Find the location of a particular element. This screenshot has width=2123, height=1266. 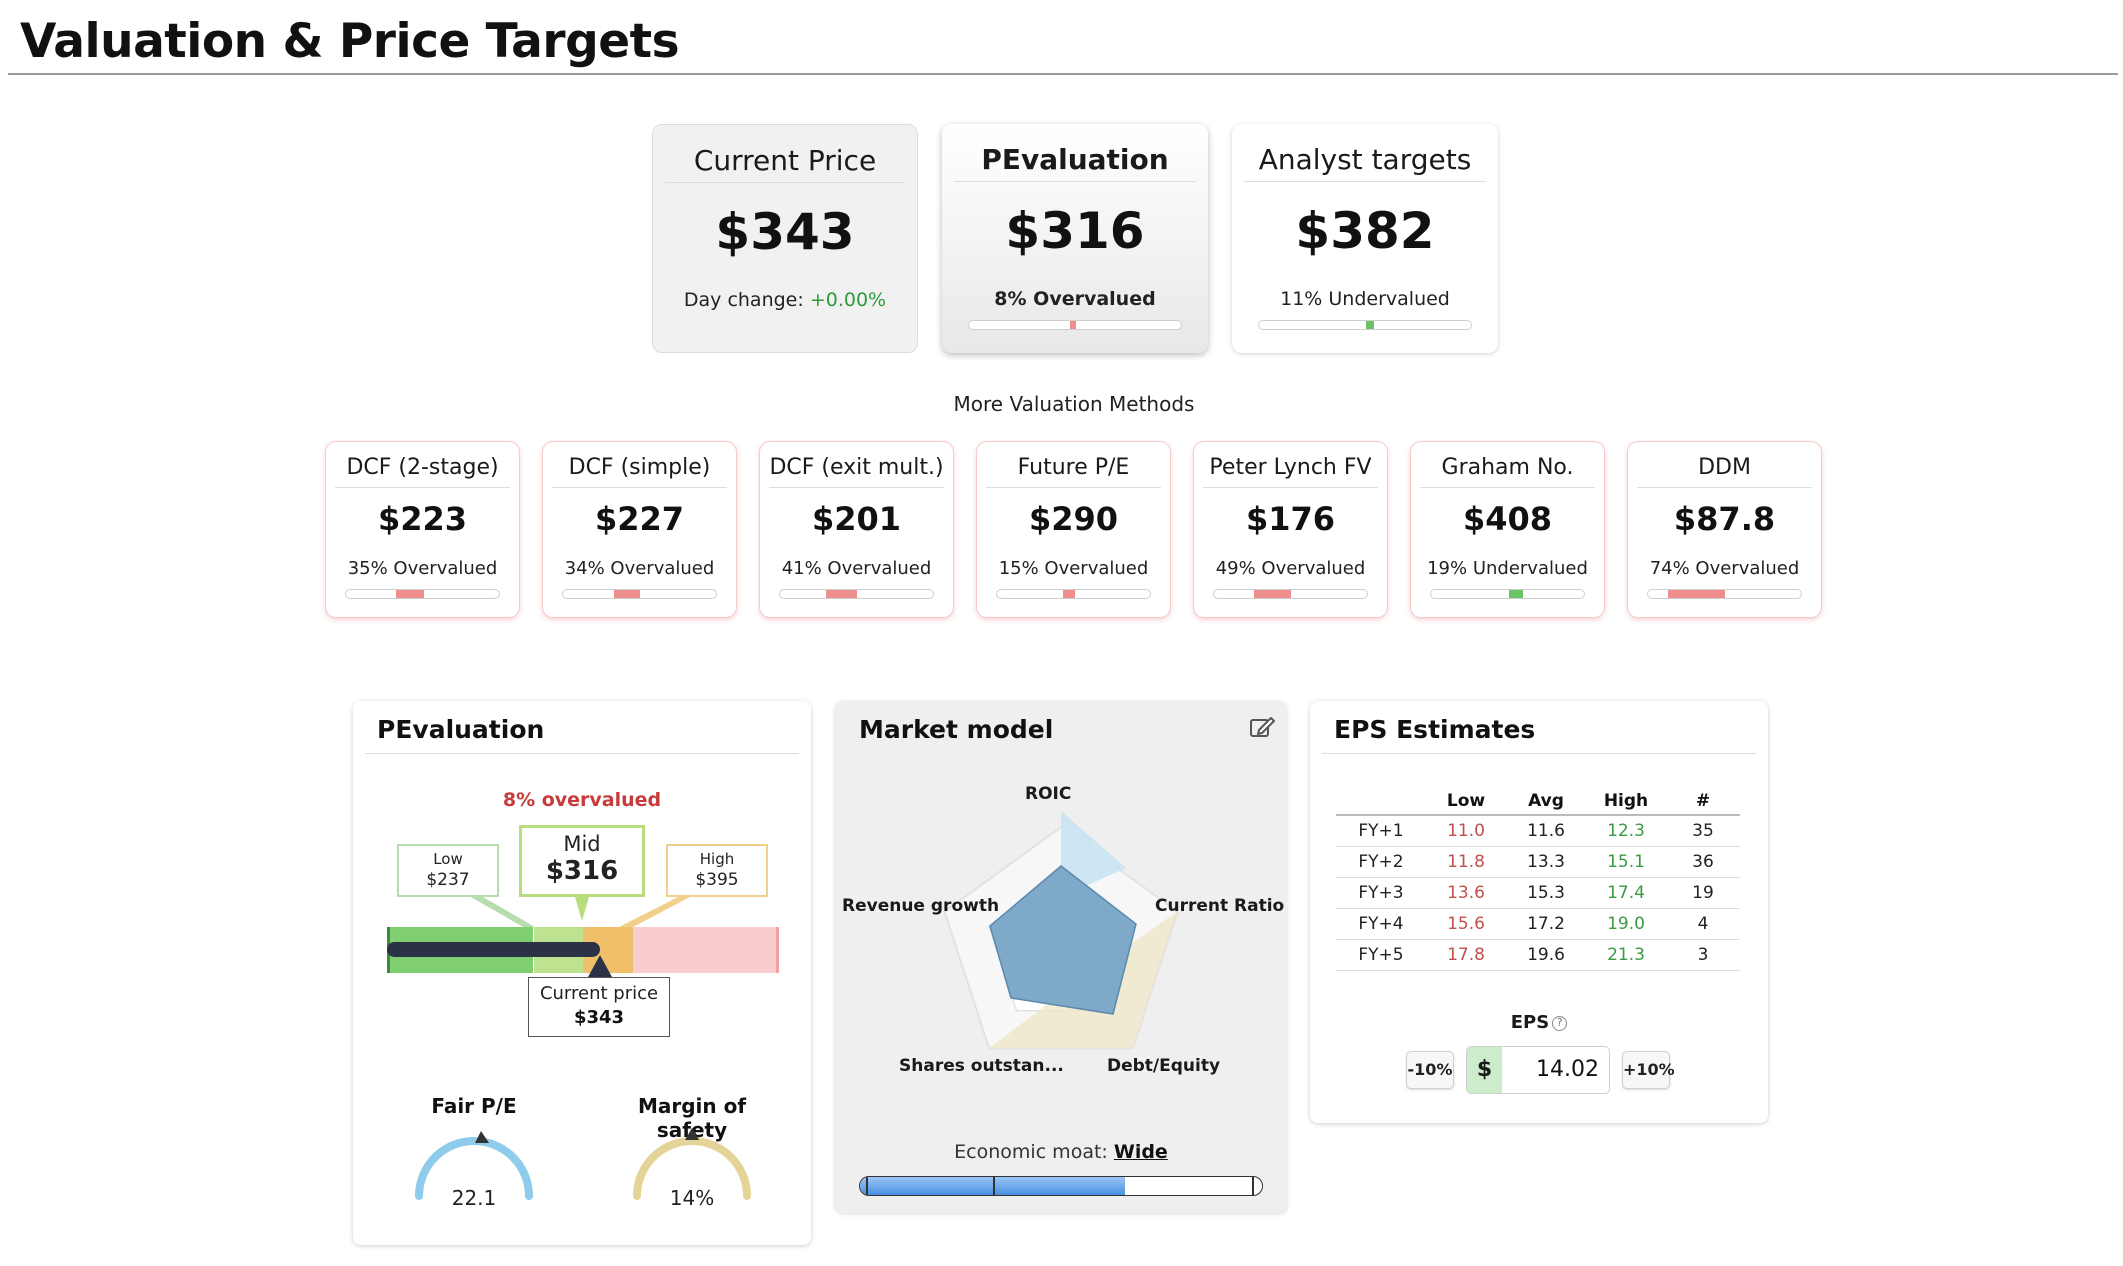

method-status: 34% Overvalued is located at coordinates (639, 568).